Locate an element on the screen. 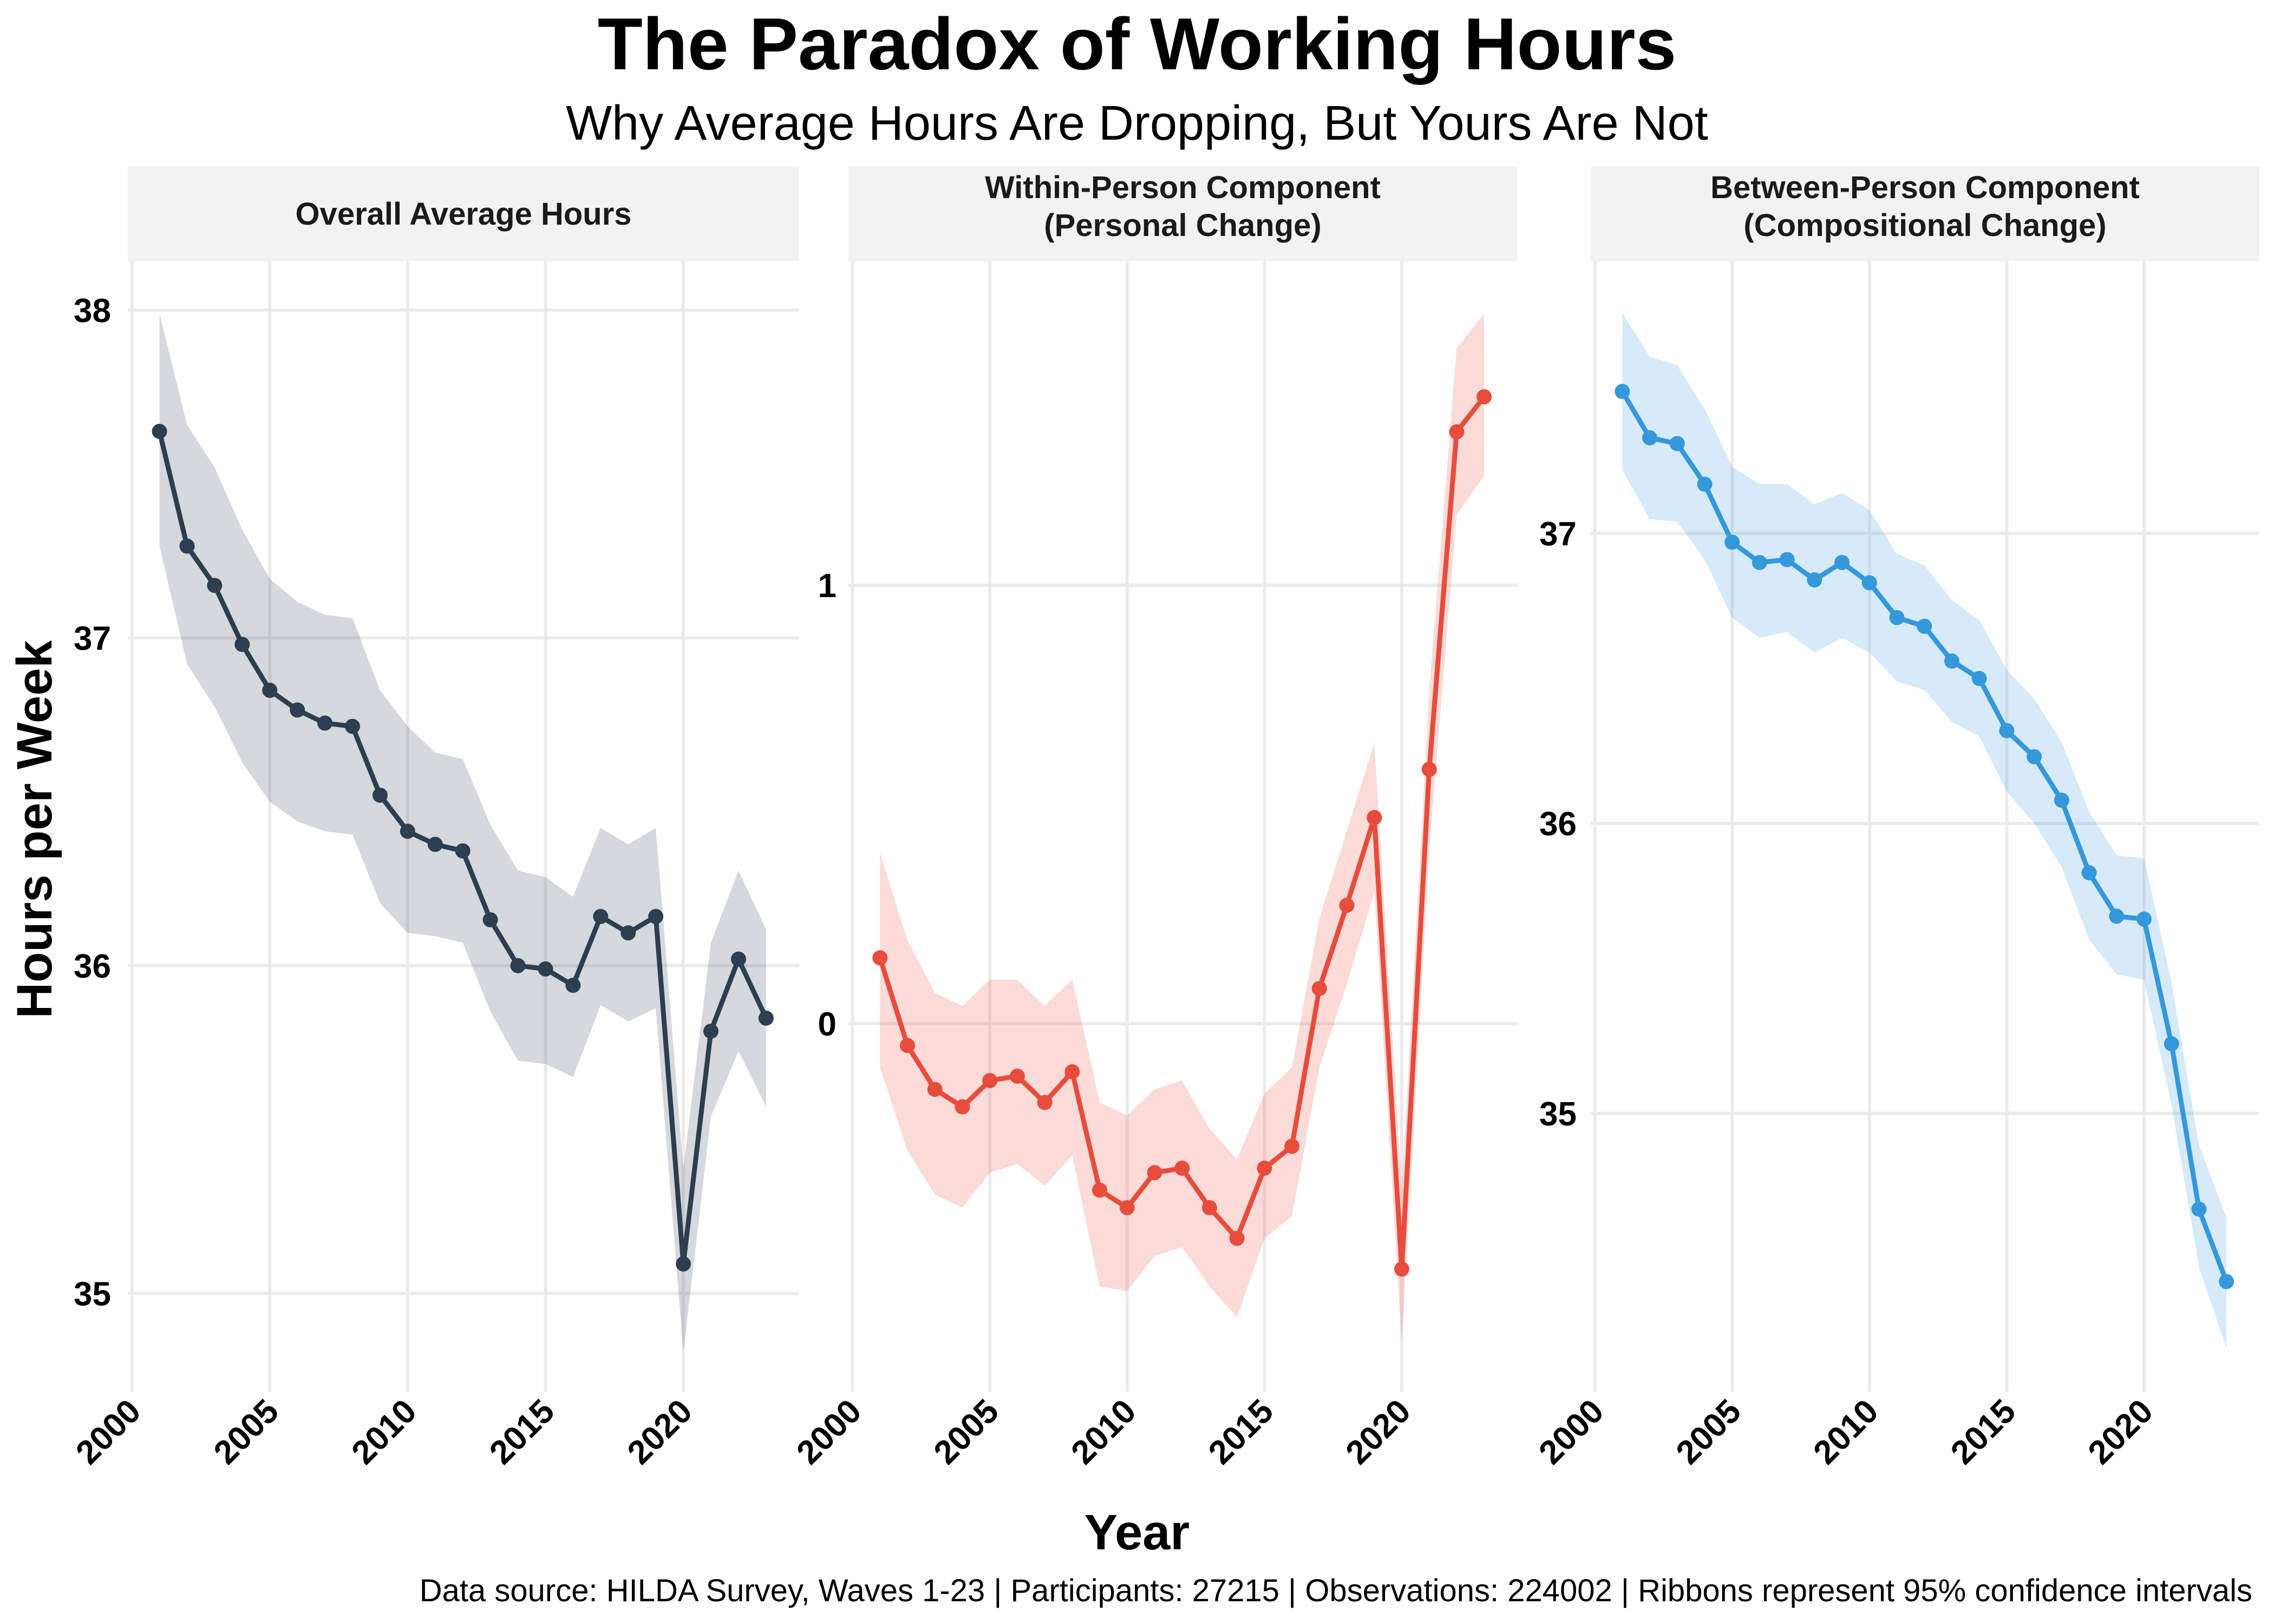 The width and height of the screenshot is (2274, 1624). chart-title: The Paradox of Working Hours is located at coordinates (1137, 44).